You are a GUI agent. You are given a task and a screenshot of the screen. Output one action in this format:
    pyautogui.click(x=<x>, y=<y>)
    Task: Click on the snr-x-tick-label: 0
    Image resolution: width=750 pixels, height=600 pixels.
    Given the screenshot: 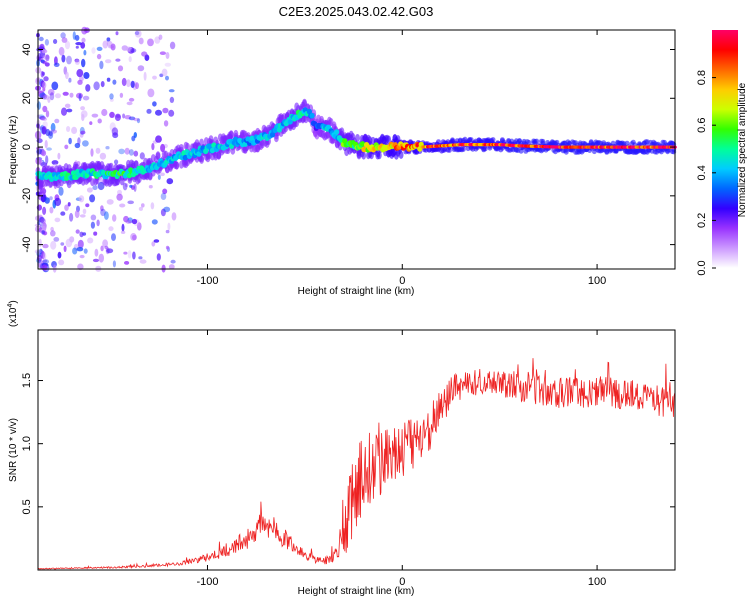 What is the action you would take?
    pyautogui.click(x=402, y=582)
    